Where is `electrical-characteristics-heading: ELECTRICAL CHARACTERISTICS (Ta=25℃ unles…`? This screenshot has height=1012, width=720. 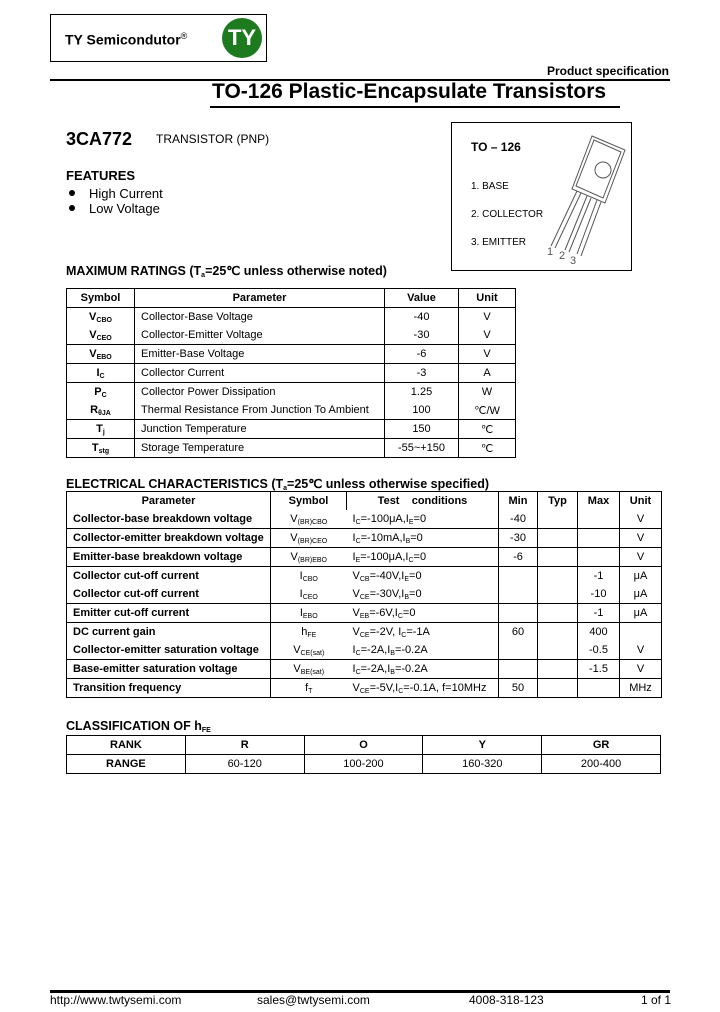
electrical-characteristics-heading: ELECTRICAL CHARACTERISTICS (Ta=25℃ unles… is located at coordinates (278, 484).